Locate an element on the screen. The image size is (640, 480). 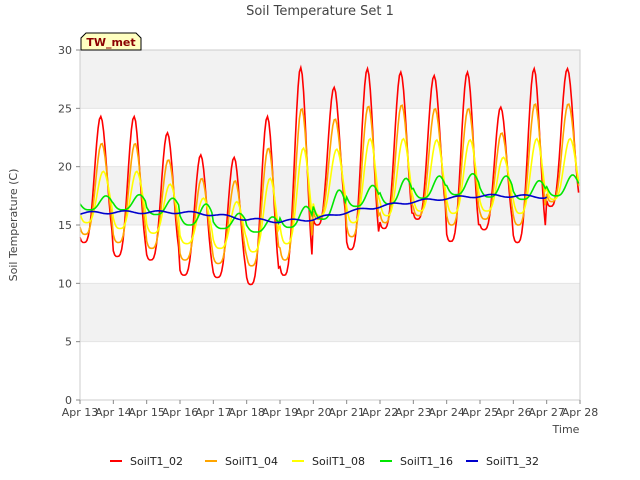
y-tick-label: 10 is located at coordinates (65, 283).